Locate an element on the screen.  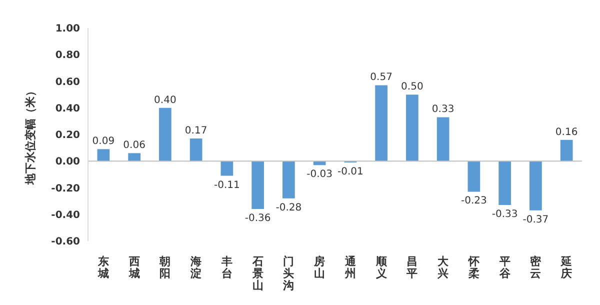
data-label: 0.06 is located at coordinates (134, 146).